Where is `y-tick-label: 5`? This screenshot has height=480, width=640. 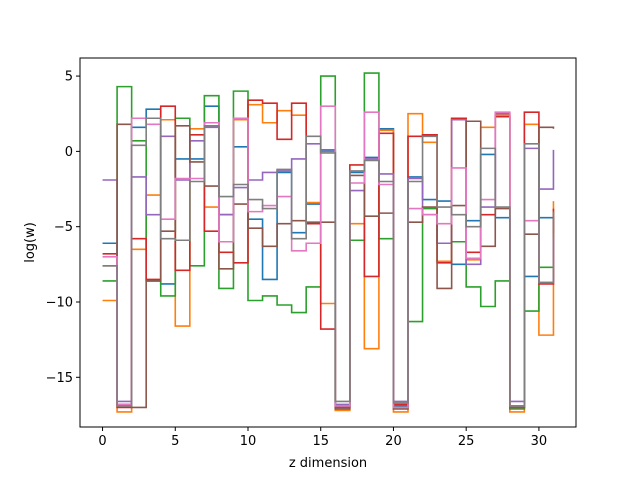 y-tick-label: 5 is located at coordinates (69, 77).